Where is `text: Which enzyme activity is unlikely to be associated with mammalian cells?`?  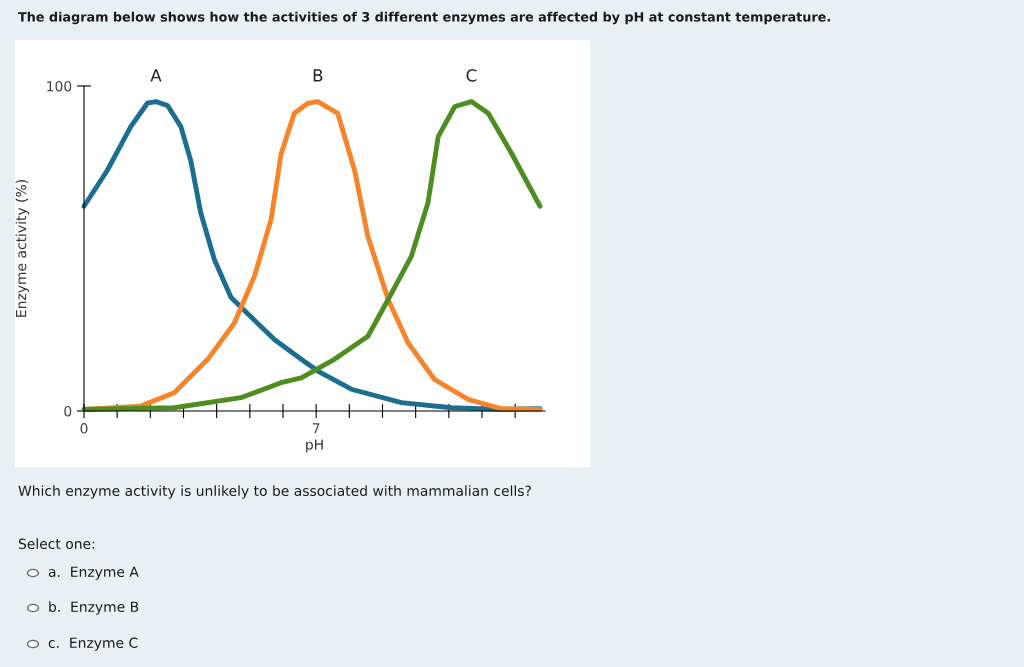 text: Which enzyme activity is unlikely to be associated with mammalian cells? is located at coordinates (274, 492).